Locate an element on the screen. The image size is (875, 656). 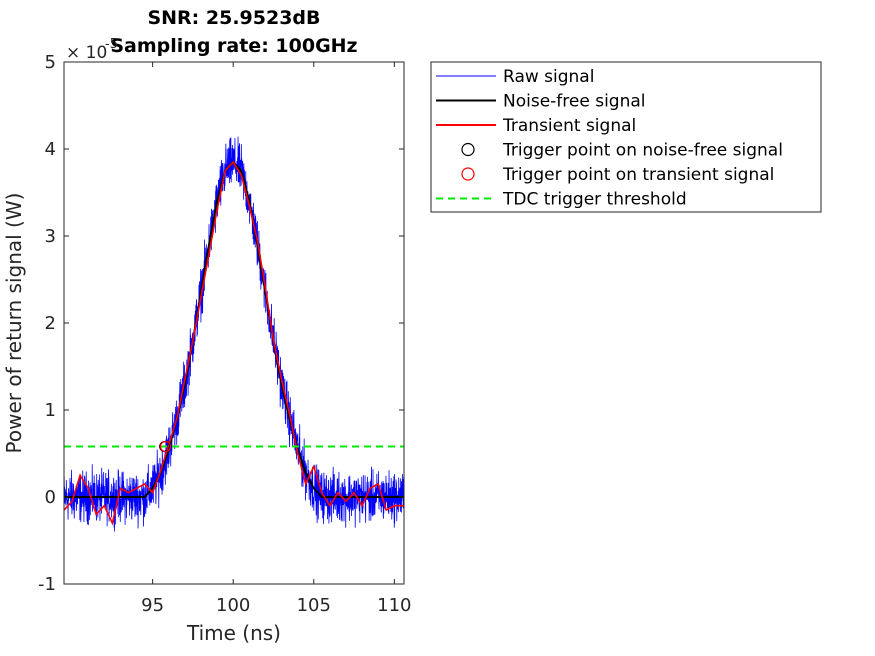
y-tick-label: -1 is located at coordinates (47, 584).